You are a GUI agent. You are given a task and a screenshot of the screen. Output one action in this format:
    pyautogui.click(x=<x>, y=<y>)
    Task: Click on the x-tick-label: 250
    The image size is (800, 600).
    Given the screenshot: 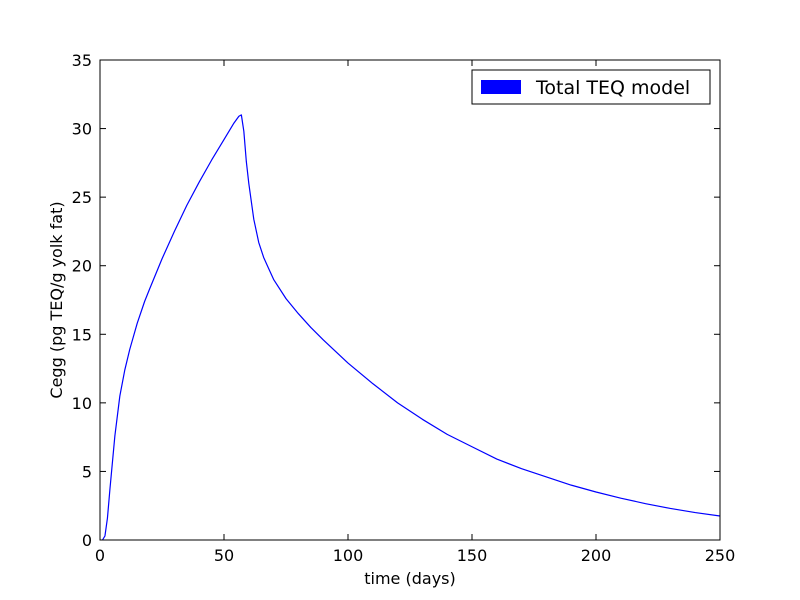 What is the action you would take?
    pyautogui.click(x=720, y=555)
    